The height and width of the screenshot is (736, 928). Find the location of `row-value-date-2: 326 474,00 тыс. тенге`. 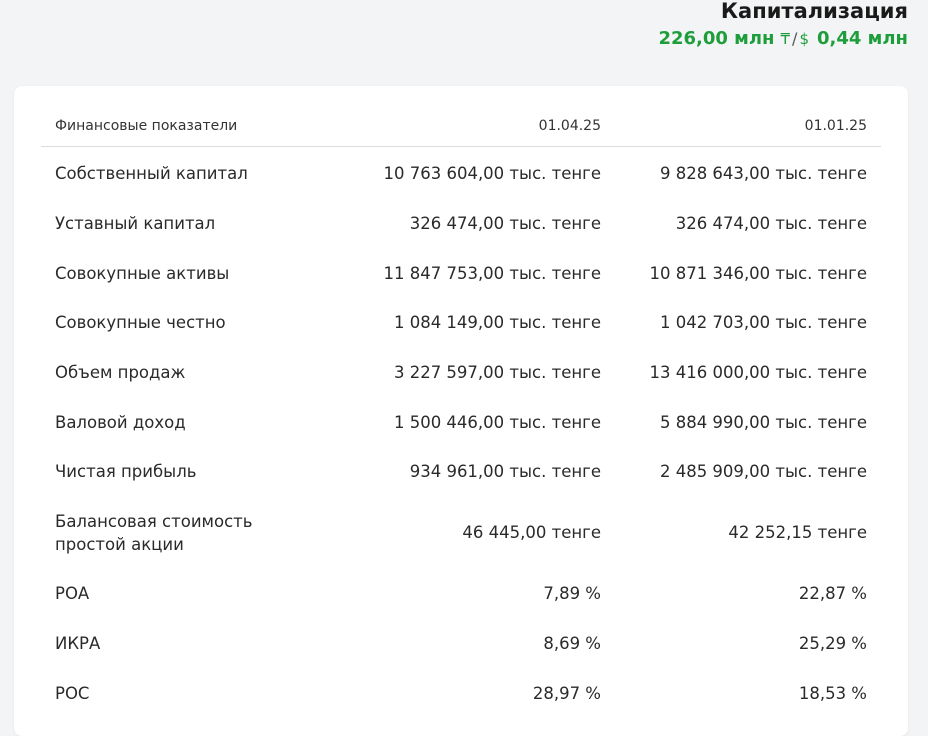

row-value-date-2: 326 474,00 тыс. тенге is located at coordinates (771, 224).